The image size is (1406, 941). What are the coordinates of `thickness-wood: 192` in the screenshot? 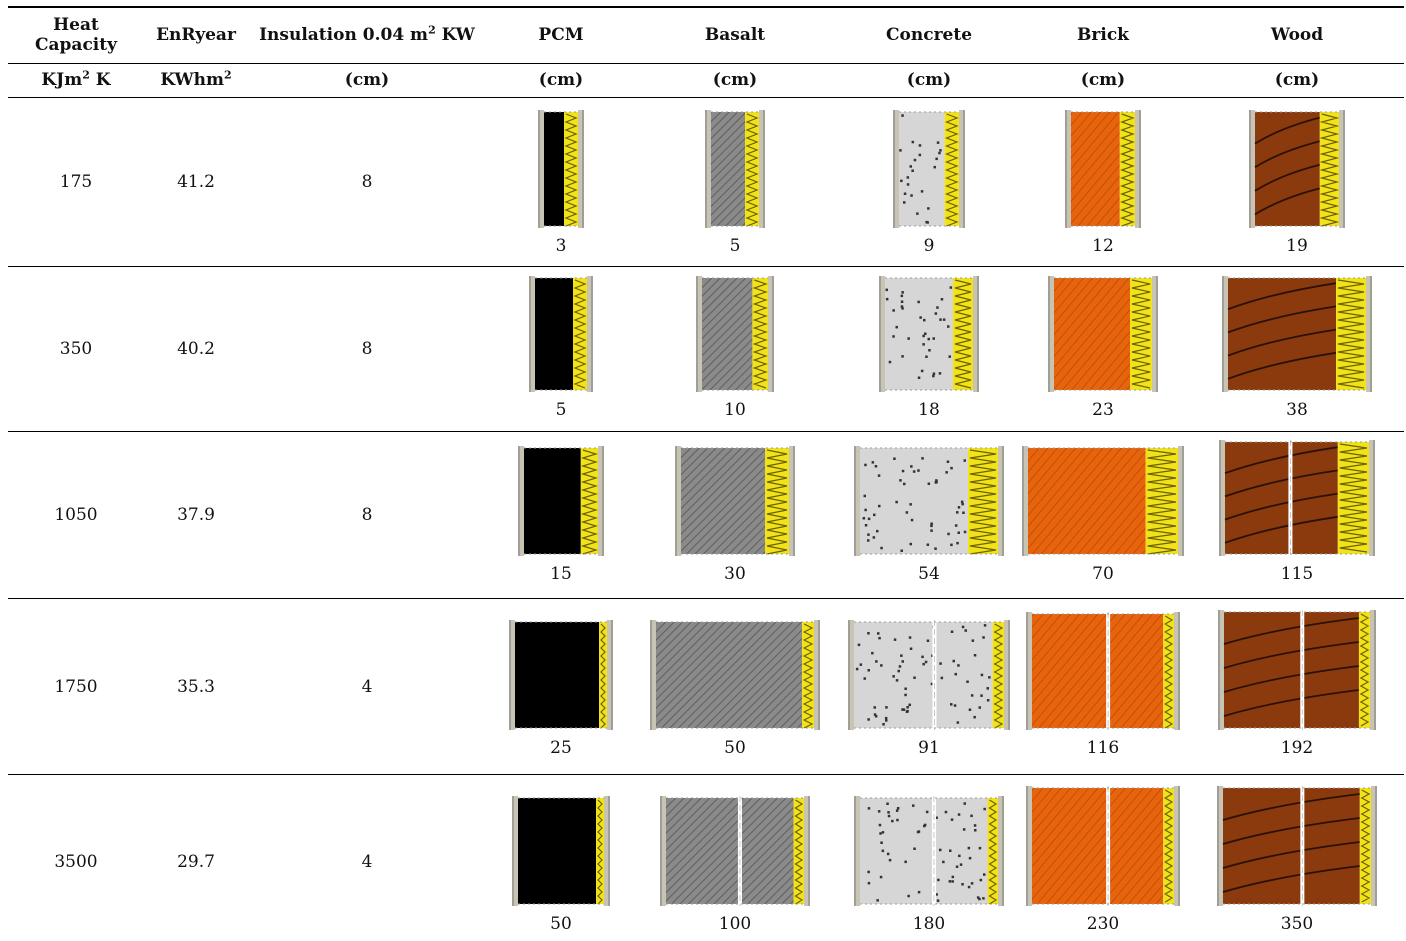 It's located at (1297, 748).